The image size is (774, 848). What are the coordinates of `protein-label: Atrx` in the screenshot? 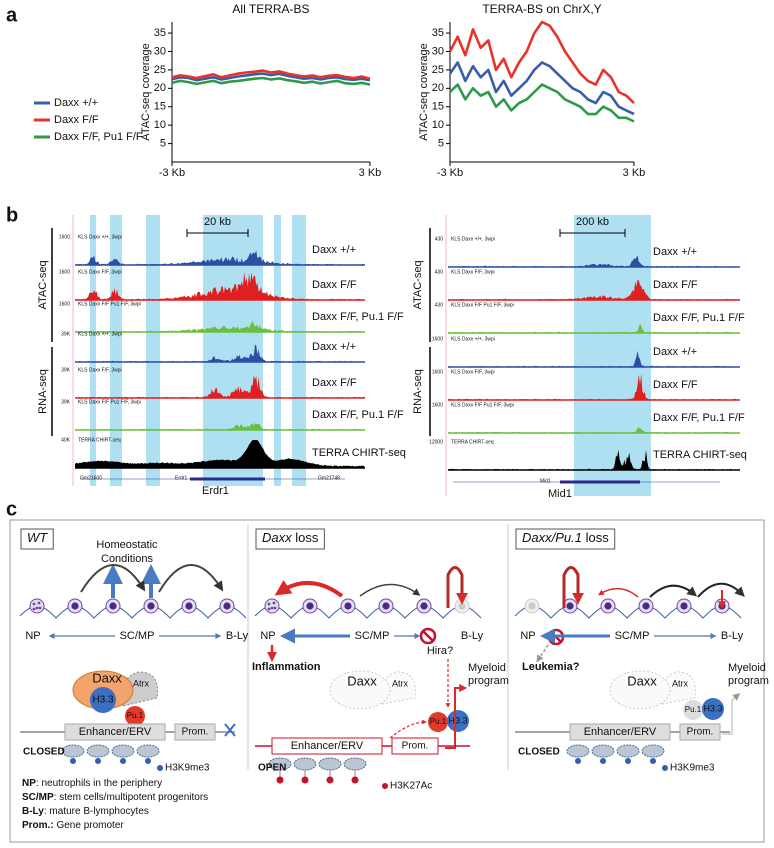 It's located at (400, 683).